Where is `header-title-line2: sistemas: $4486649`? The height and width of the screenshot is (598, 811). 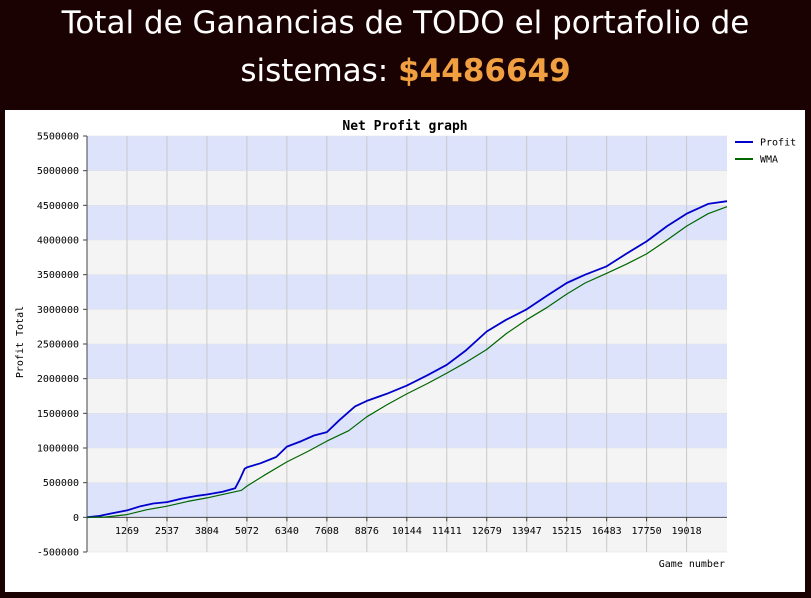 header-title-line2: sistemas: $4486649 is located at coordinates (405, 71).